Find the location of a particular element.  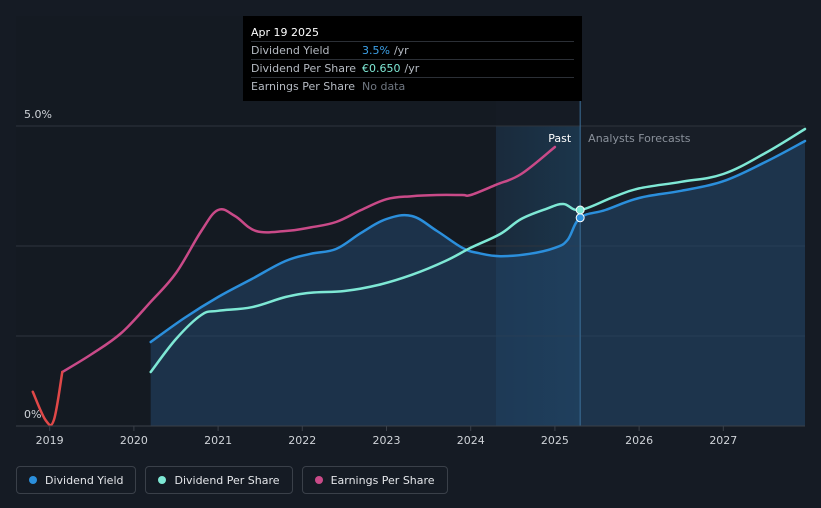

legend-label: Dividend Per Share is located at coordinates (227, 480).